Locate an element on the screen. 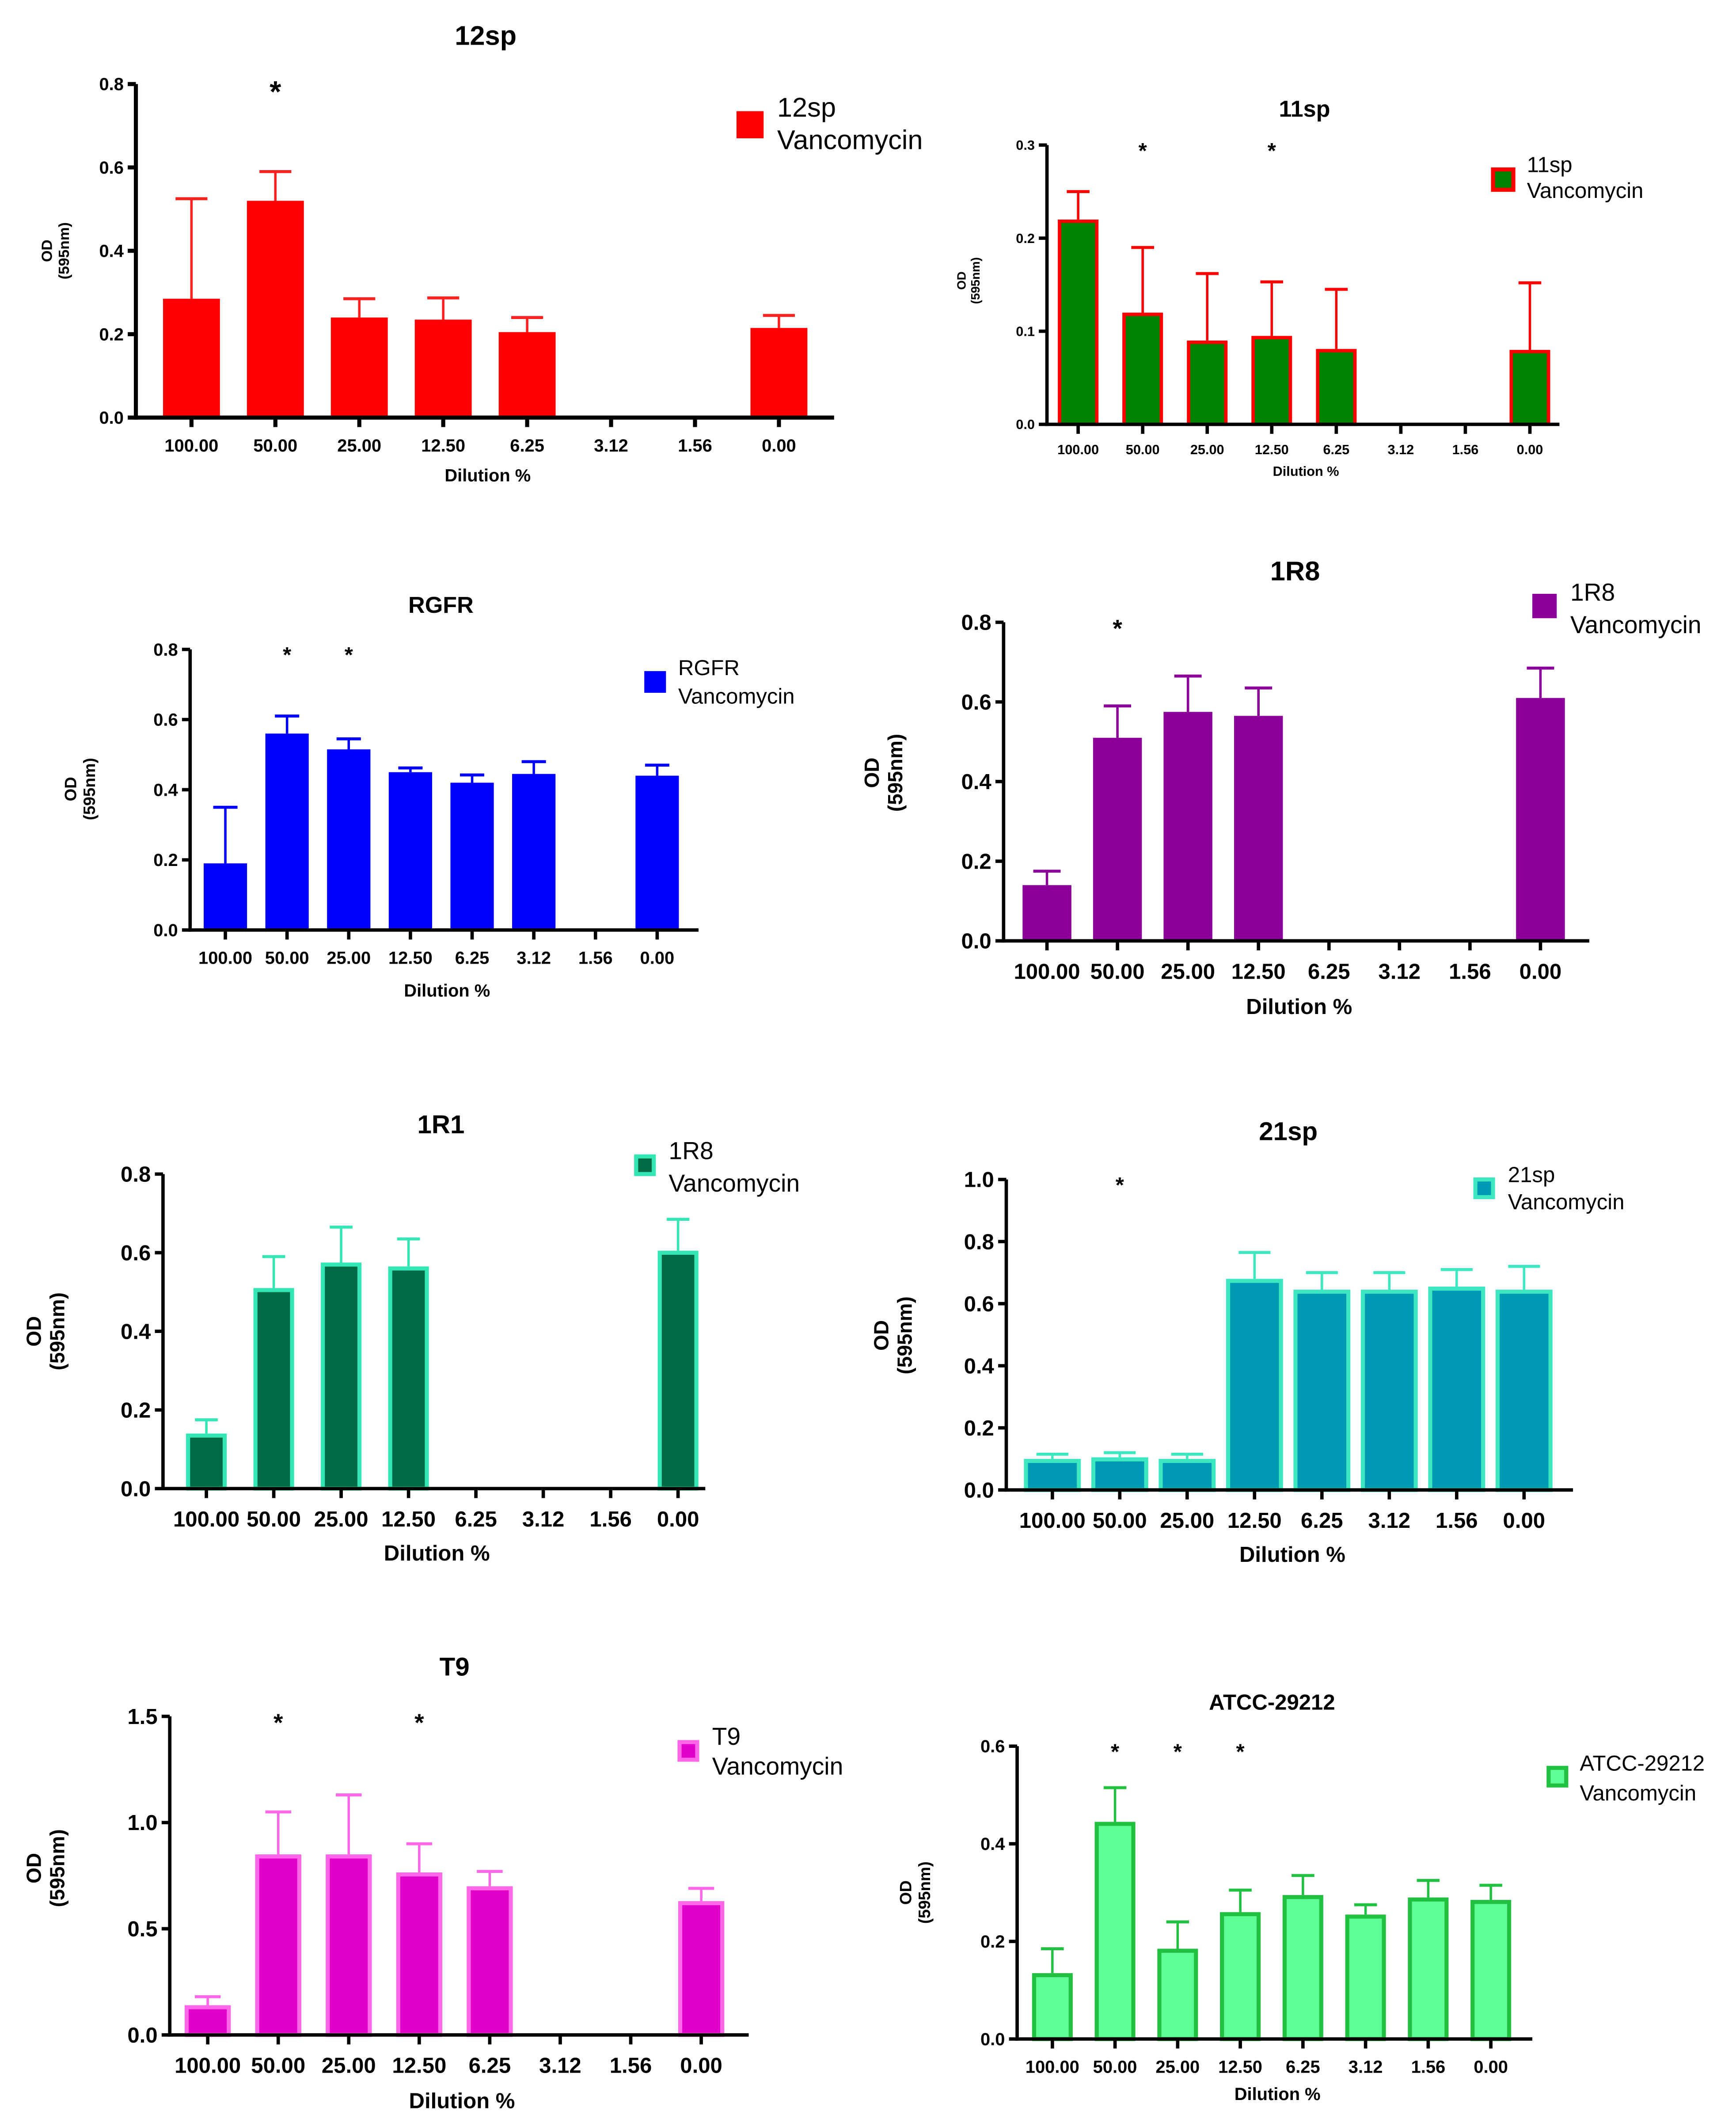 Image resolution: width=1736 pixels, height=2119 pixels. legend-label-strain: ATCC-29212 is located at coordinates (1642, 1763).